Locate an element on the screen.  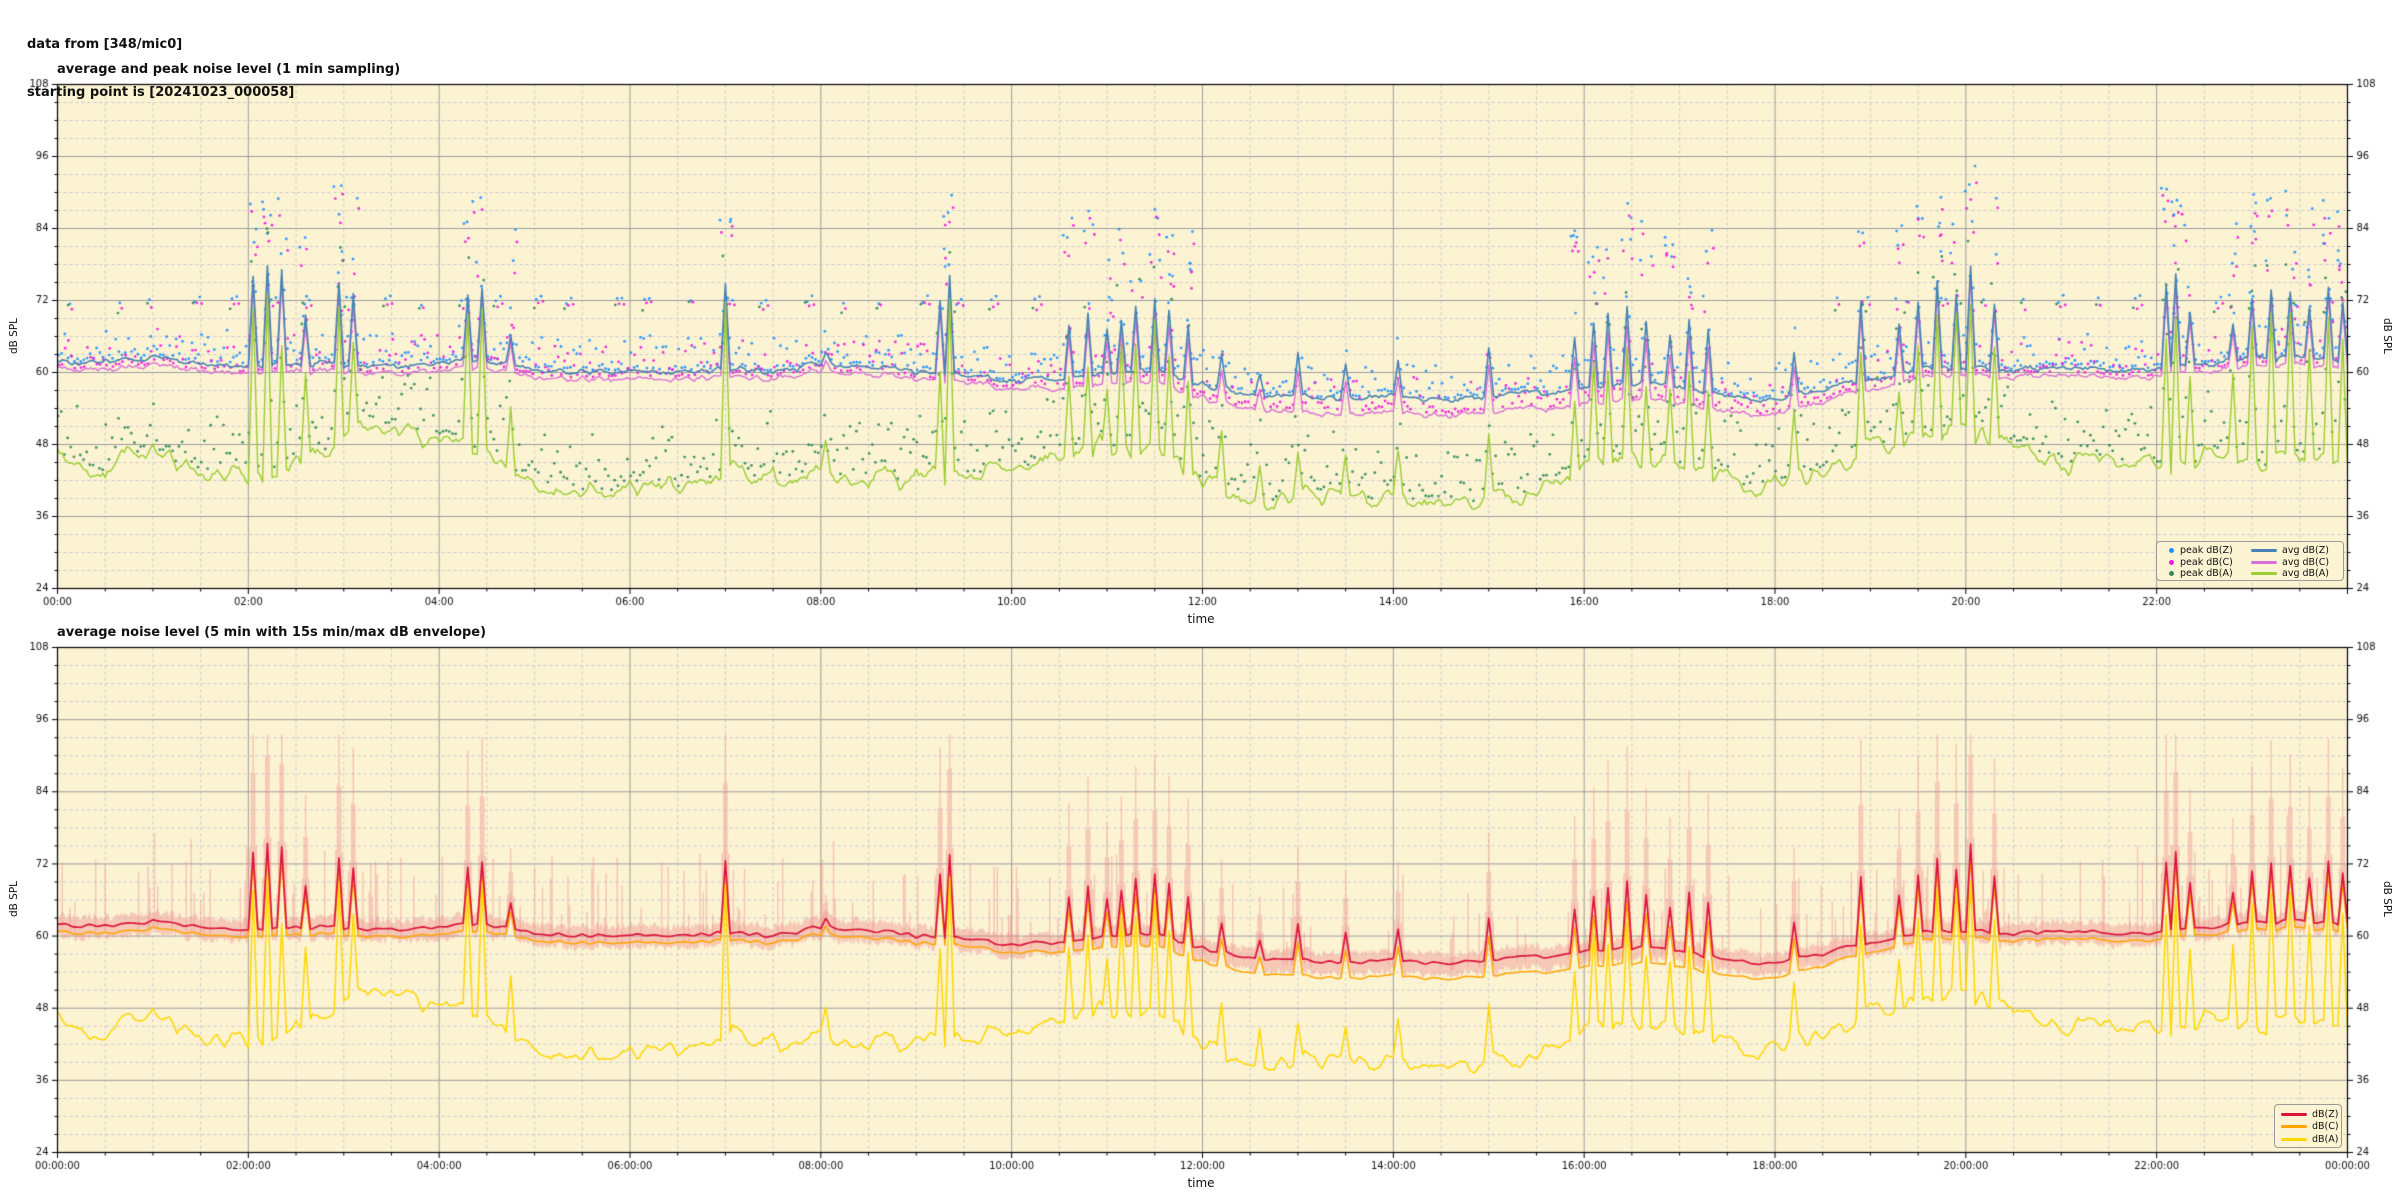
bottom-chart-xlabel: time is located at coordinates (1201, 1183).